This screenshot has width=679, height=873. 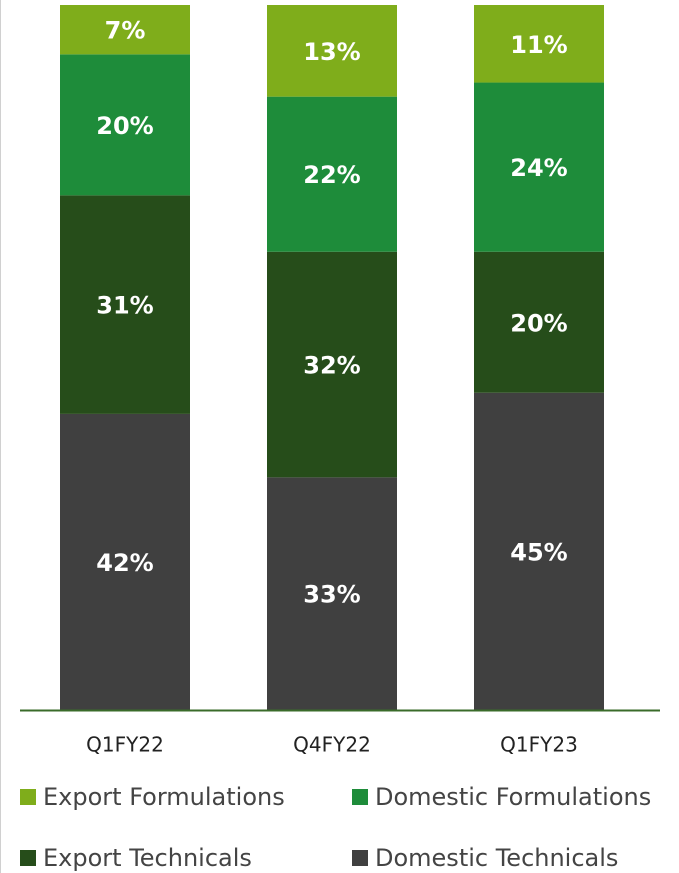 I want to click on value-label: 13%, so click(x=331, y=52).